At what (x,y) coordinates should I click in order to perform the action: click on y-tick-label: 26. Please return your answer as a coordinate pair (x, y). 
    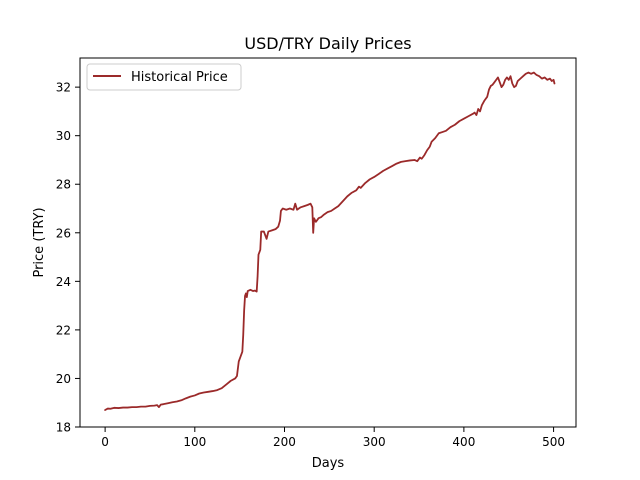
    Looking at the image, I should click on (63, 233).